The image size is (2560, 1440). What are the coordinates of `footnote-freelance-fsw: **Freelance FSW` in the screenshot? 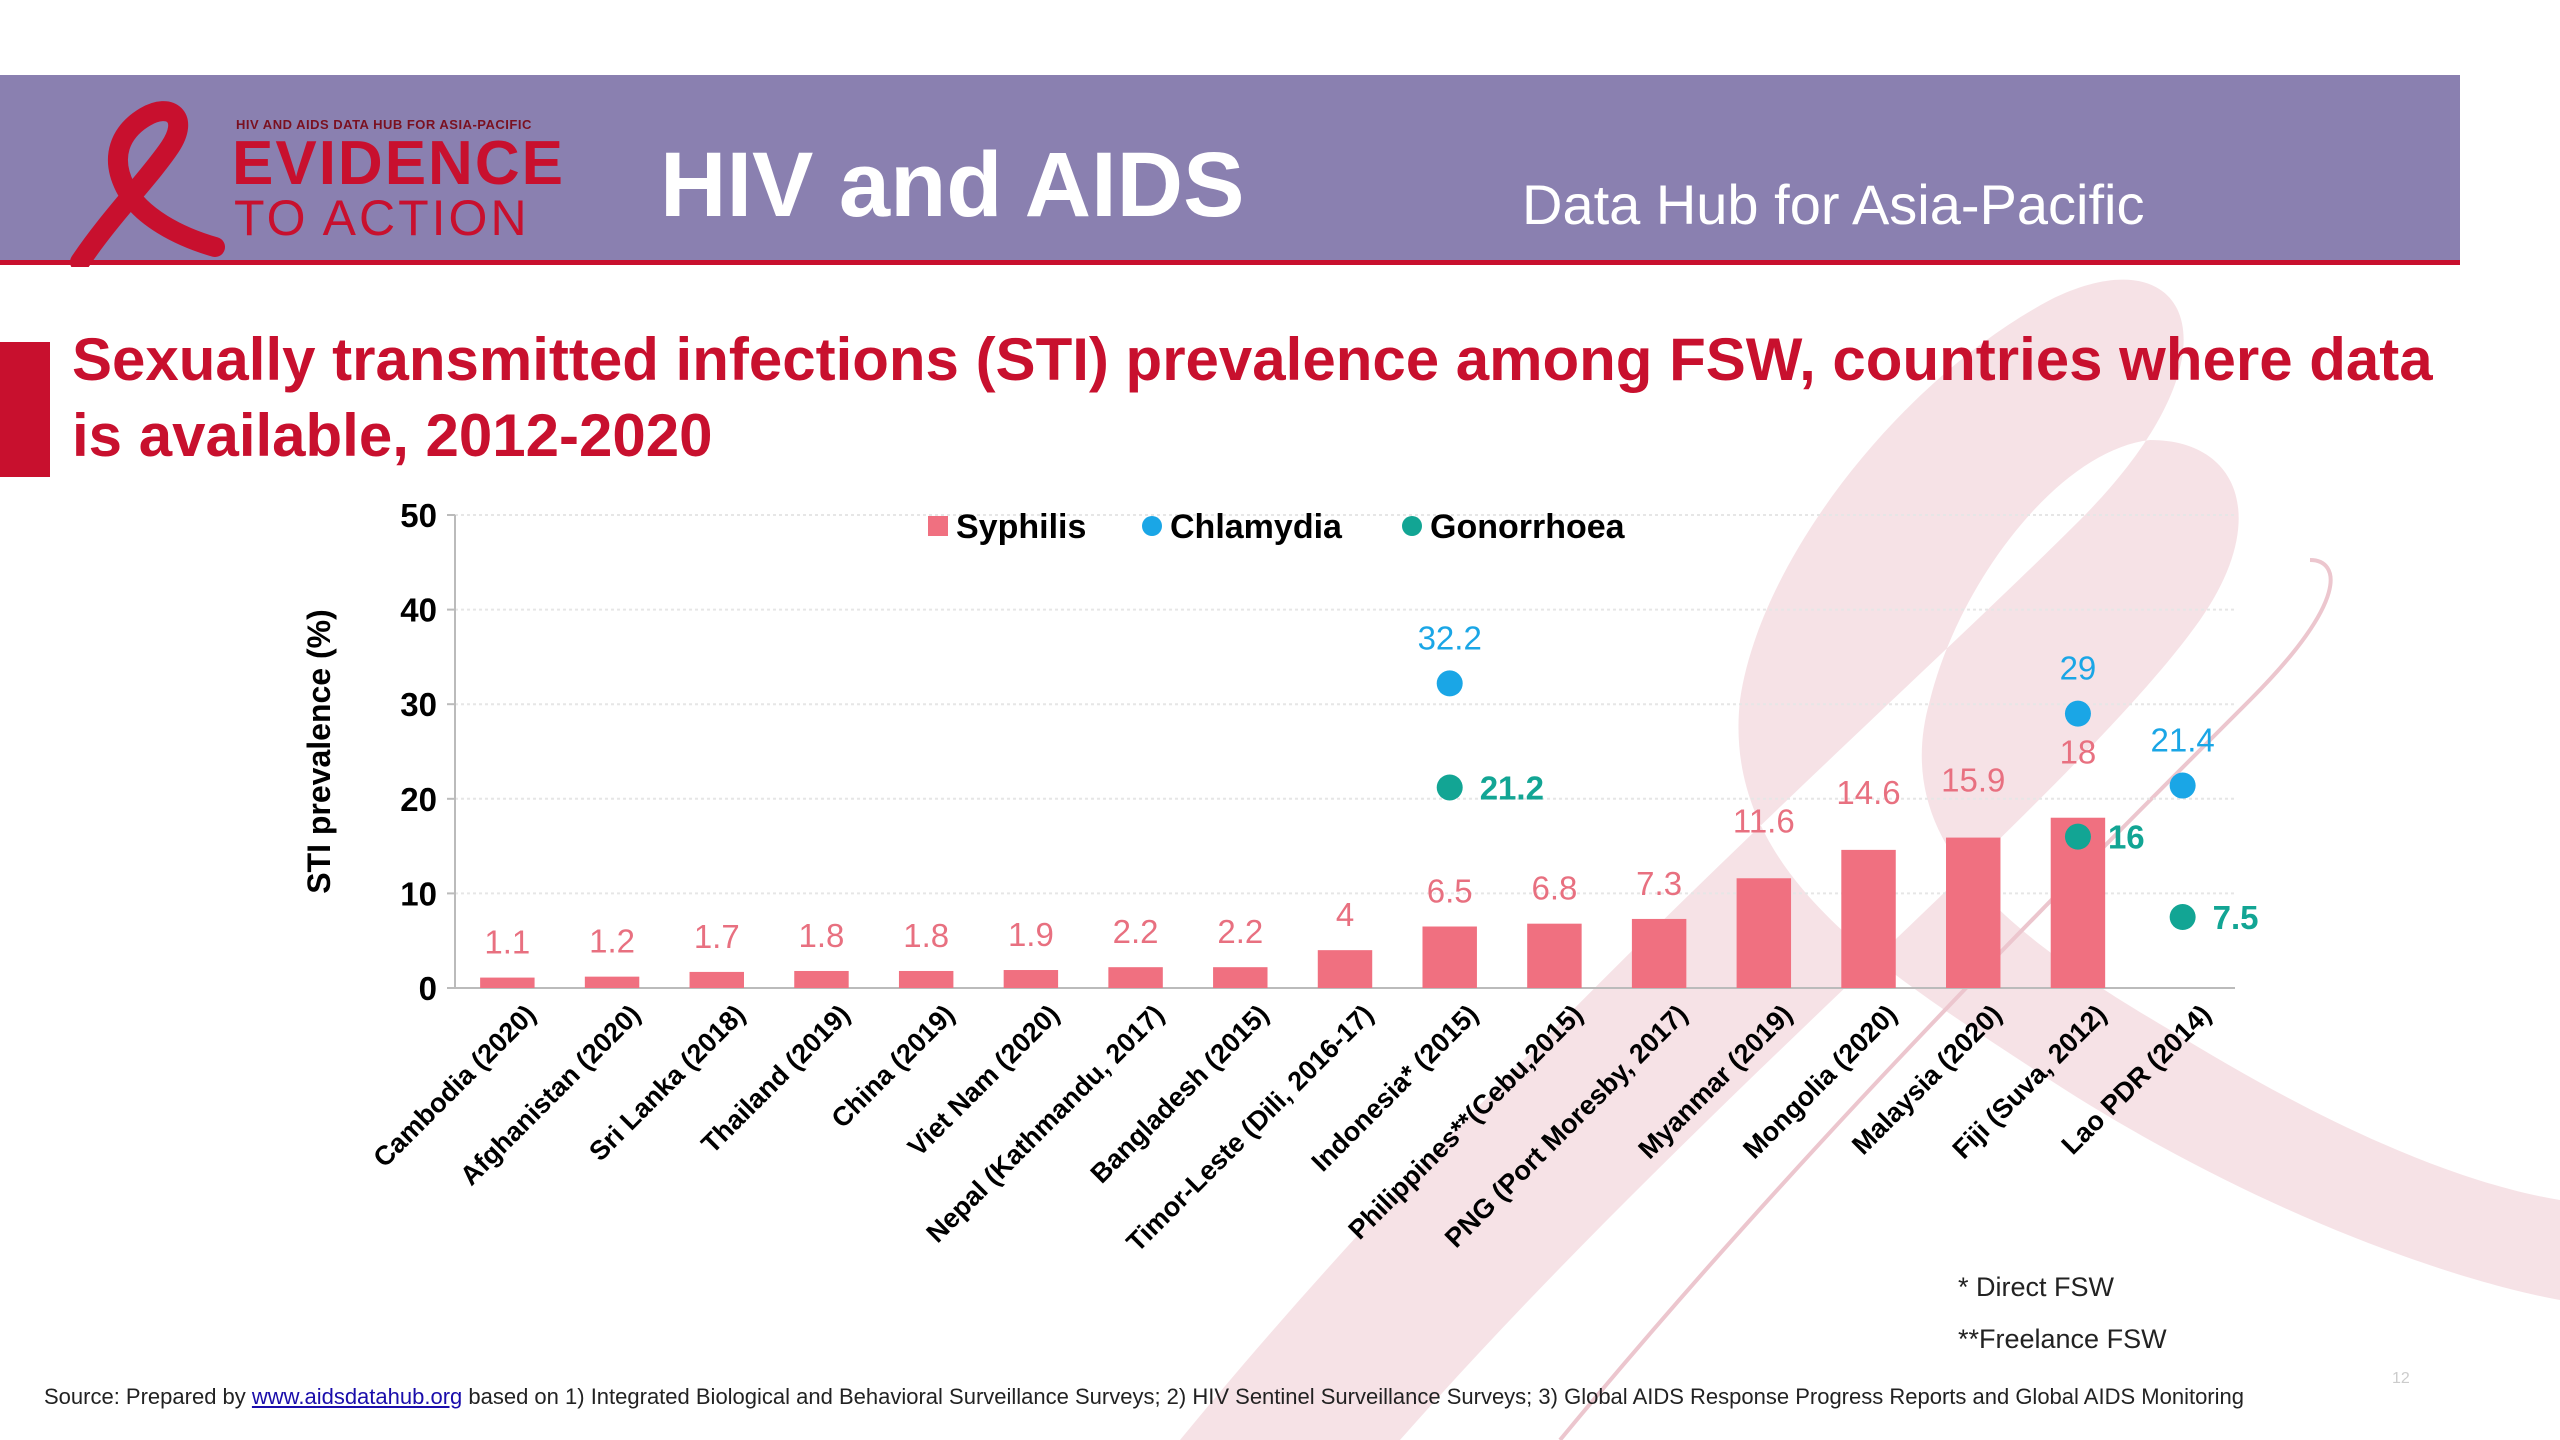 It's located at (2062, 1339).